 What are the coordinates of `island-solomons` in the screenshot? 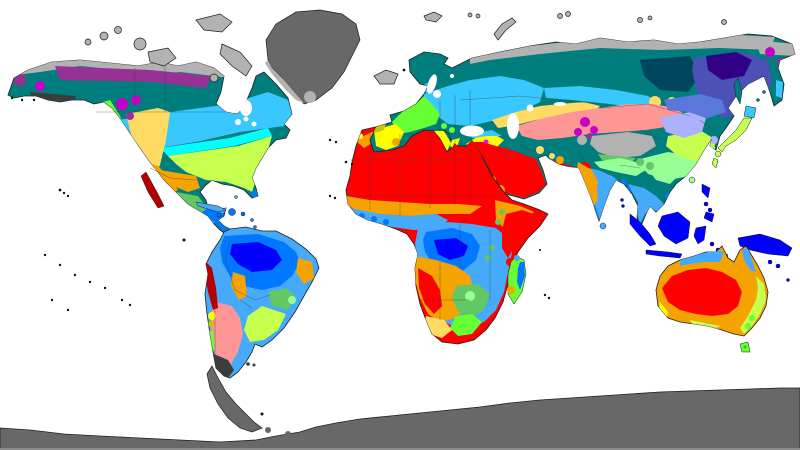 It's located at (778, 266).